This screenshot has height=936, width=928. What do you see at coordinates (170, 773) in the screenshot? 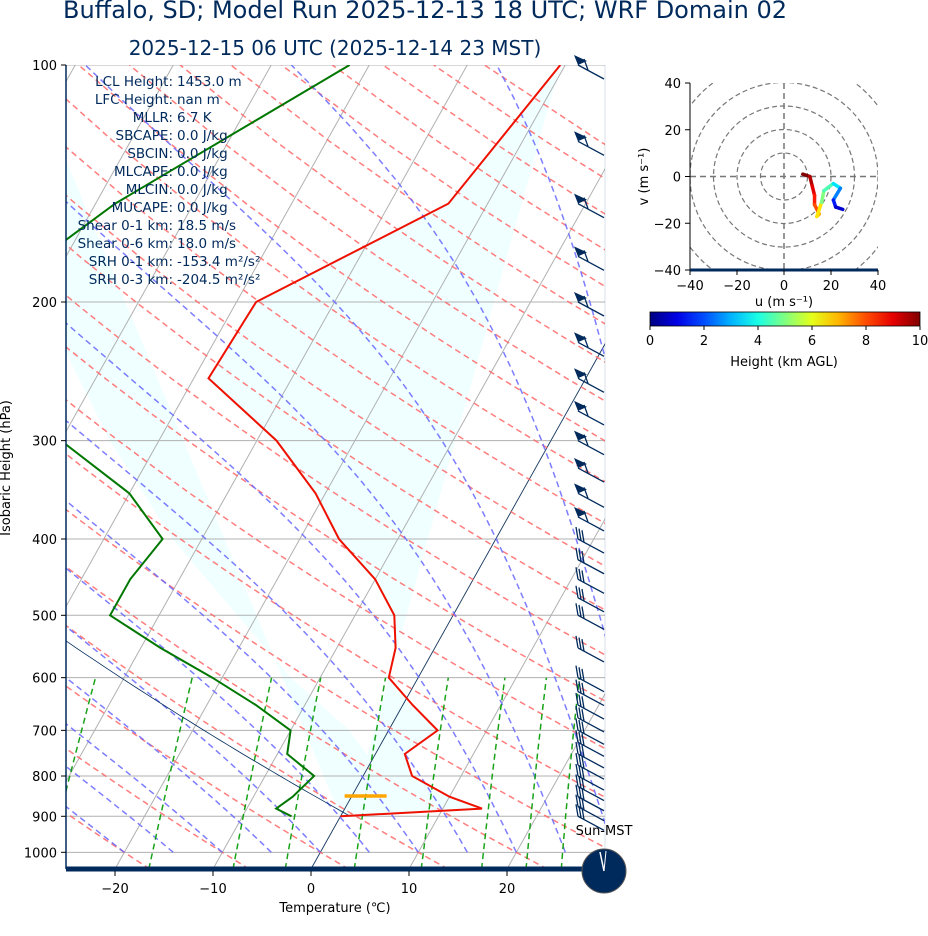
I see `mixing-ratio-line` at bounding box center [170, 773].